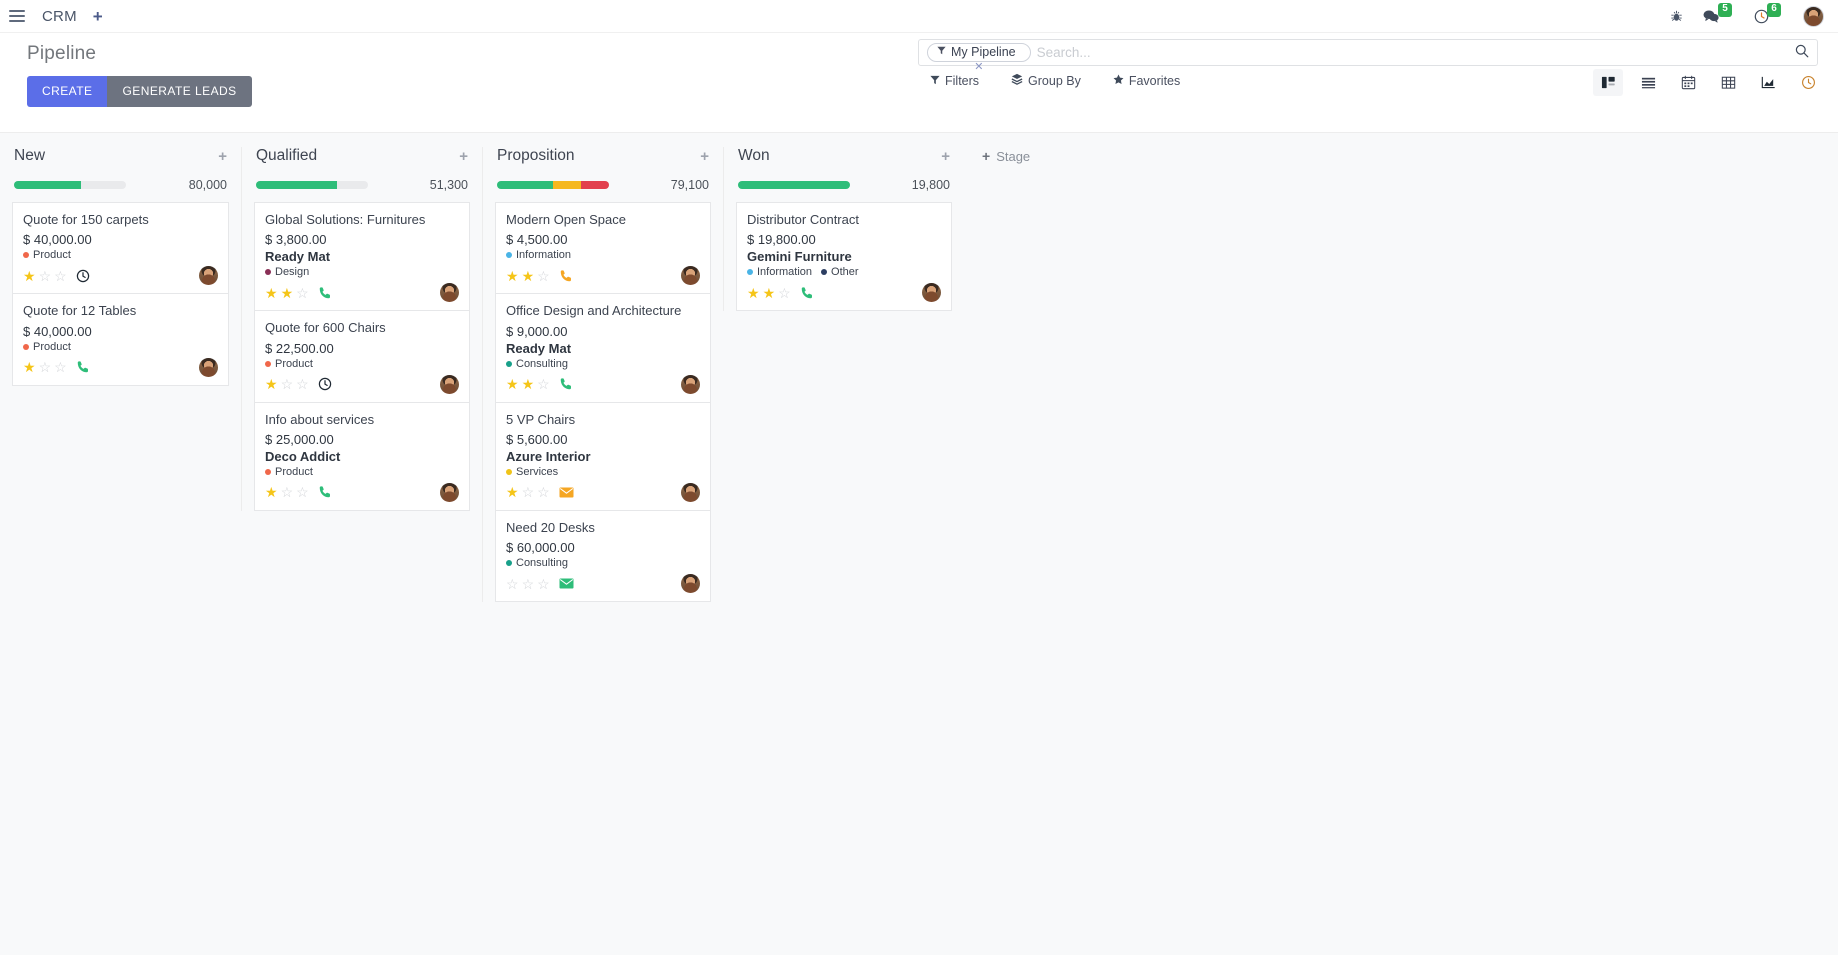  What do you see at coordinates (97, 16) in the screenshot?
I see `plus-icon: +` at bounding box center [97, 16].